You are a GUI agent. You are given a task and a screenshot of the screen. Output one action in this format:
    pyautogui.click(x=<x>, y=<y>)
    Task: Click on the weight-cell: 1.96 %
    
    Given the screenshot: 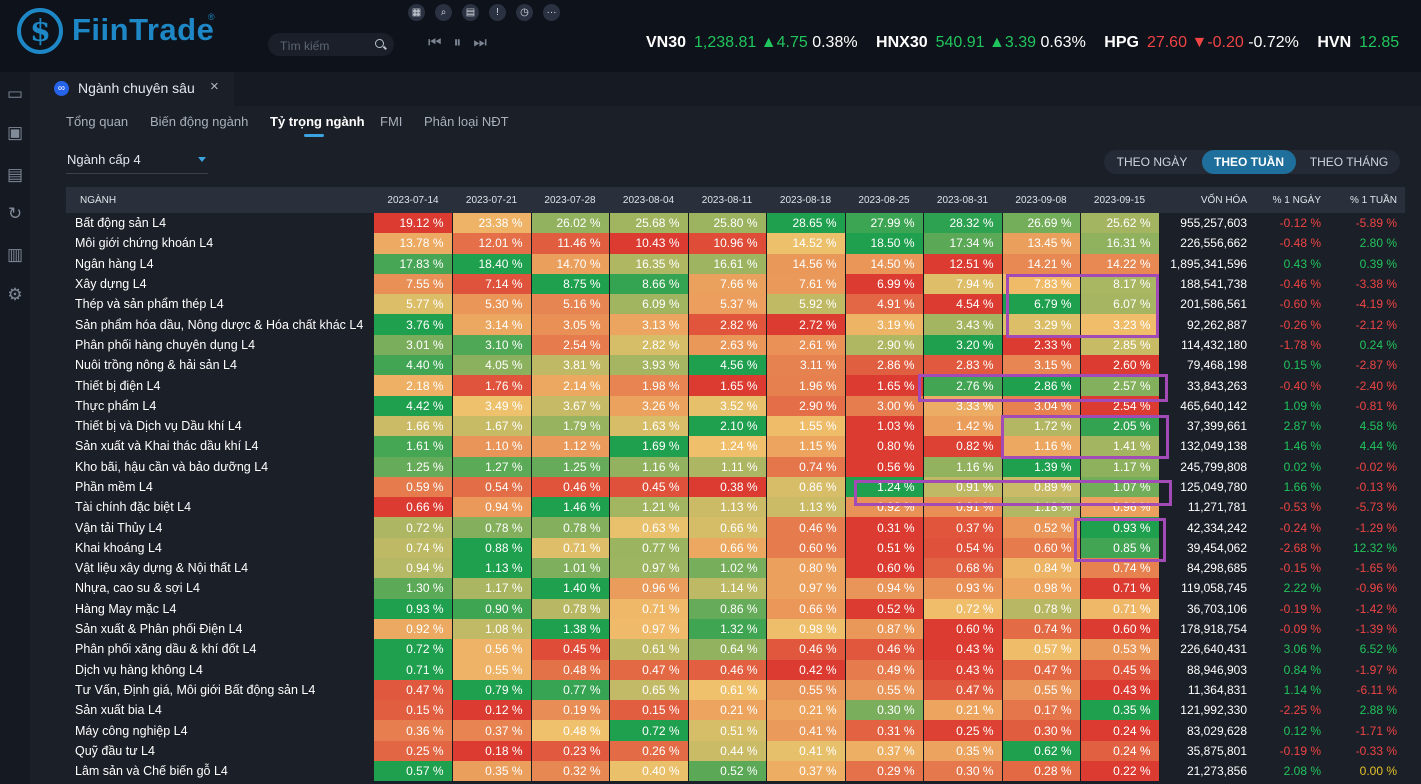 What is the action you would take?
    pyautogui.click(x=806, y=385)
    